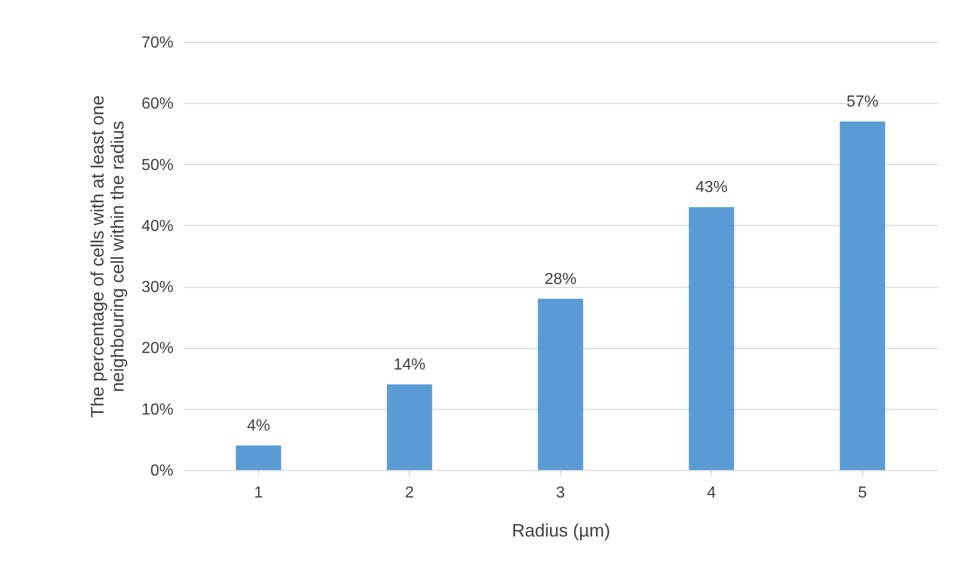  I want to click on y-tick-label: 10%, so click(157, 409).